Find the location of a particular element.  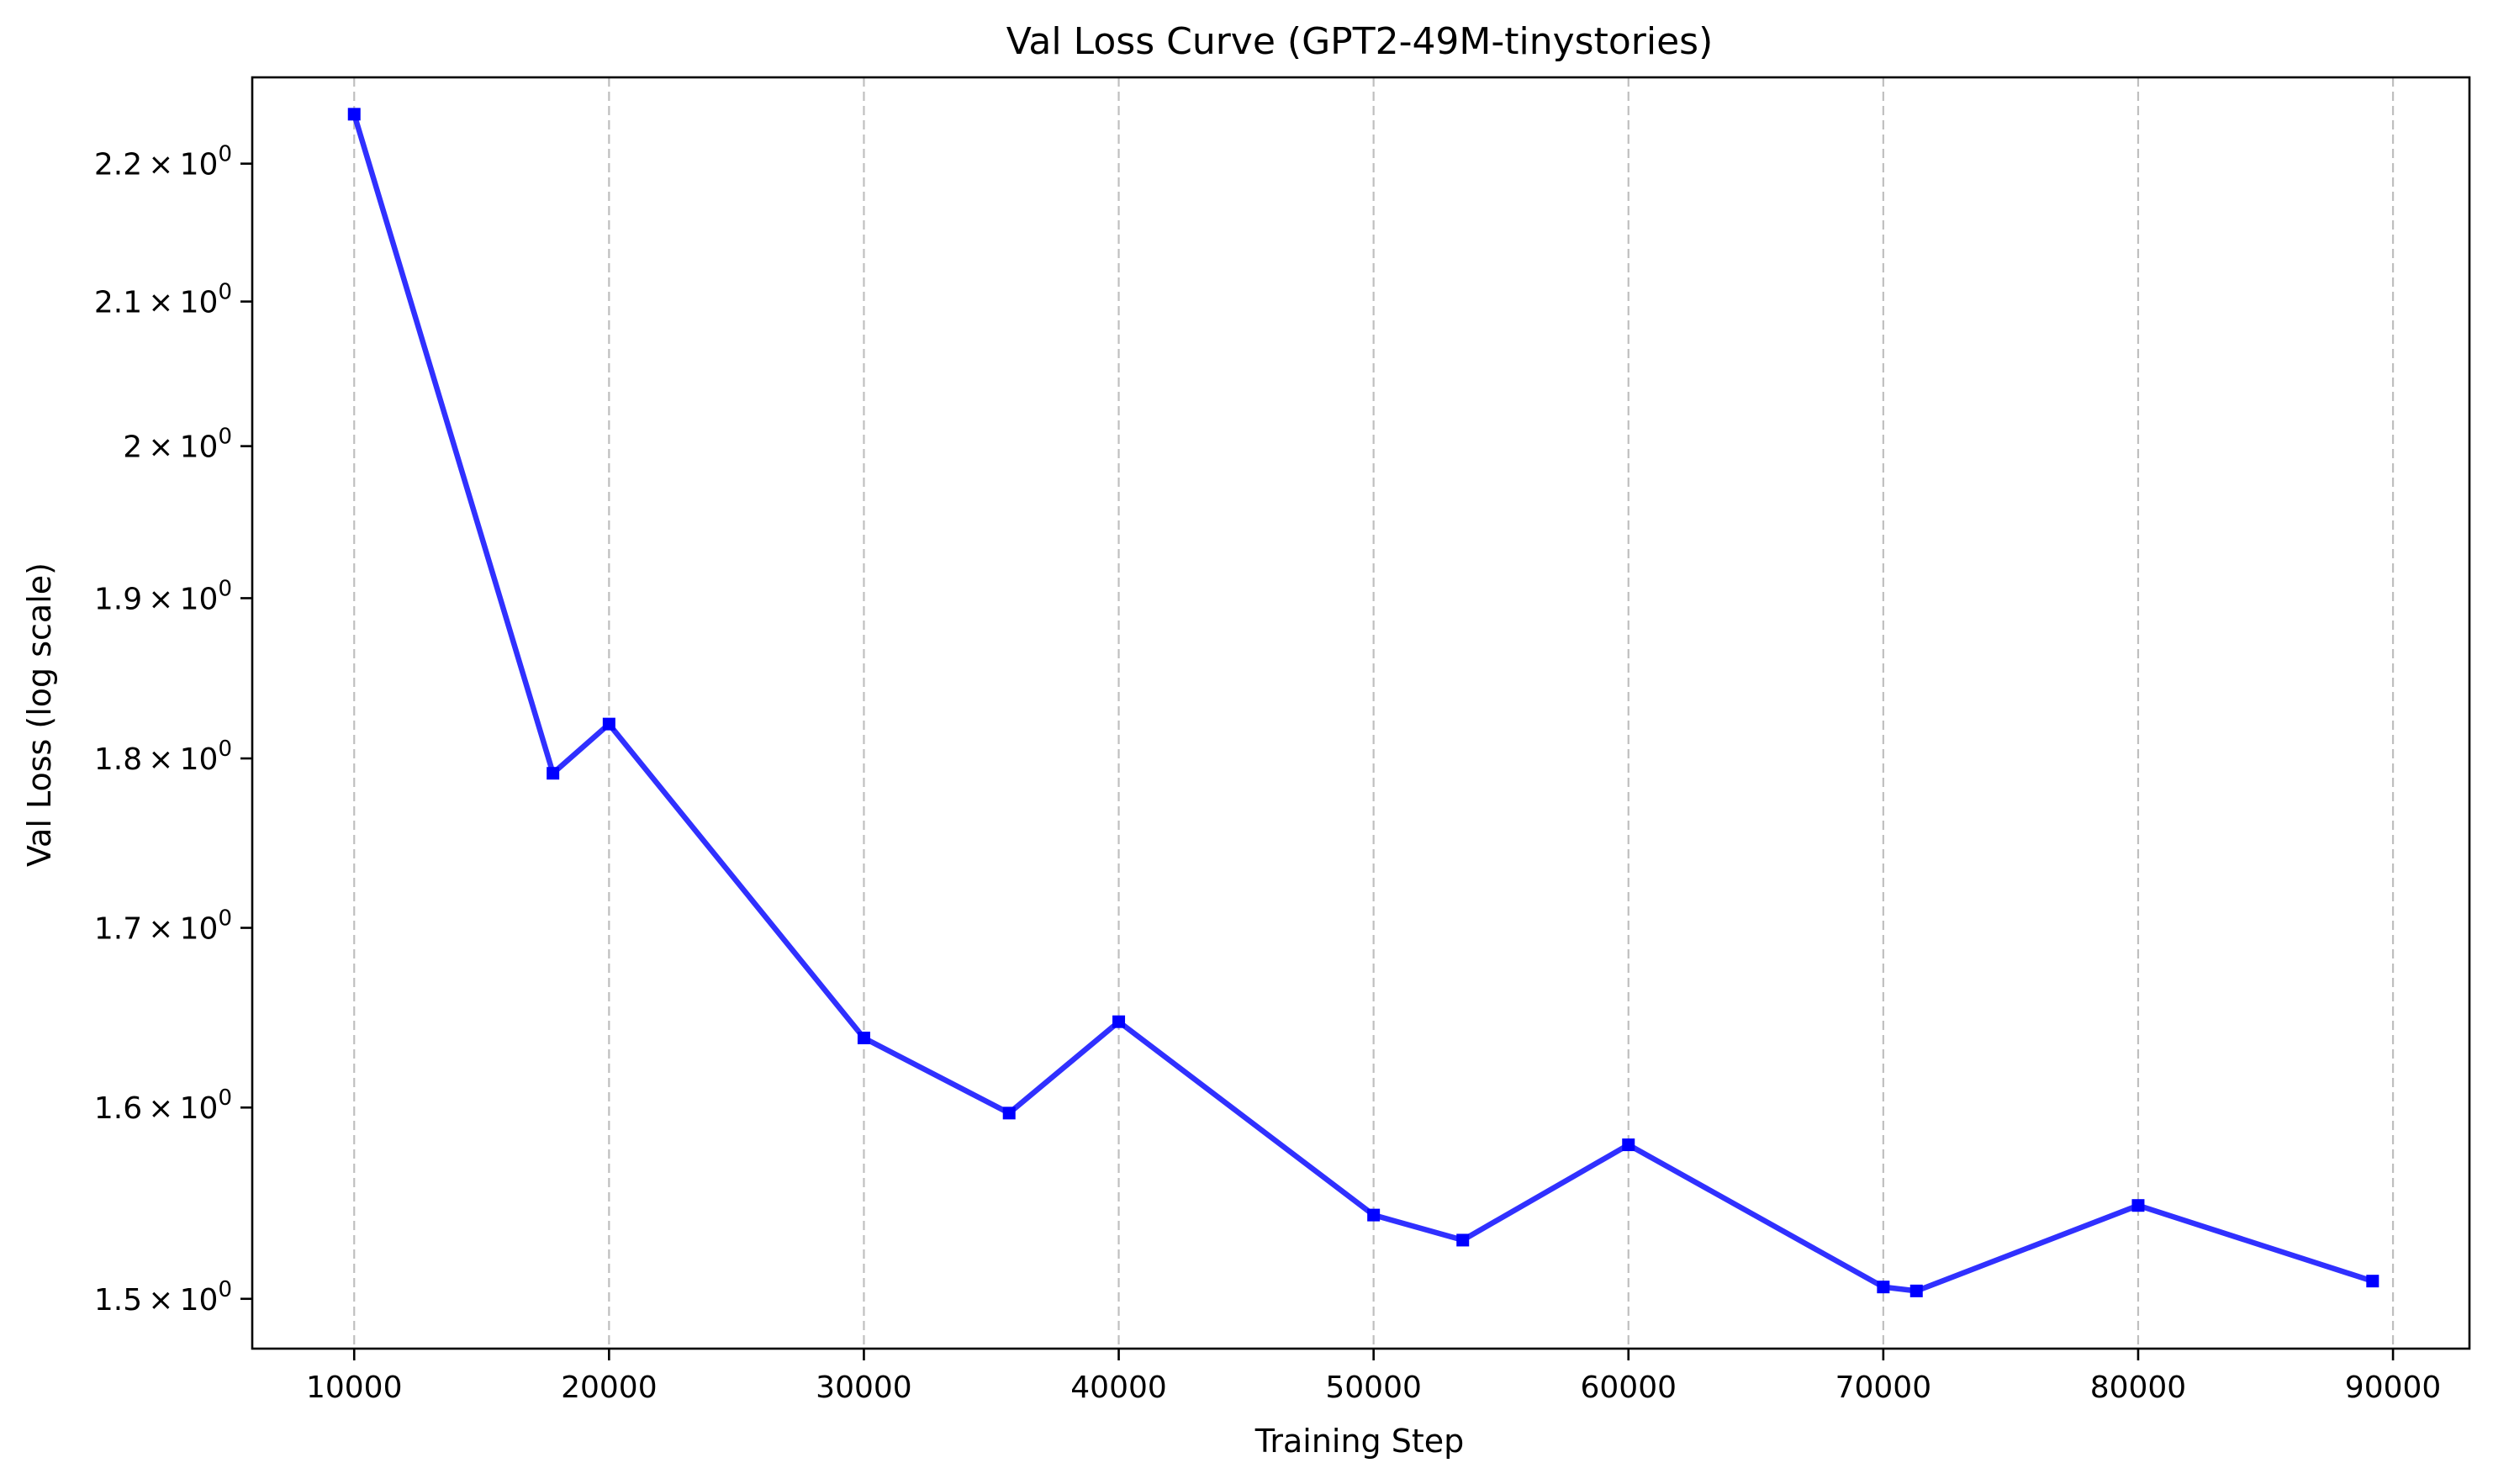

y-axis-label: Val Loss (log scale) is located at coordinates (39, 714).